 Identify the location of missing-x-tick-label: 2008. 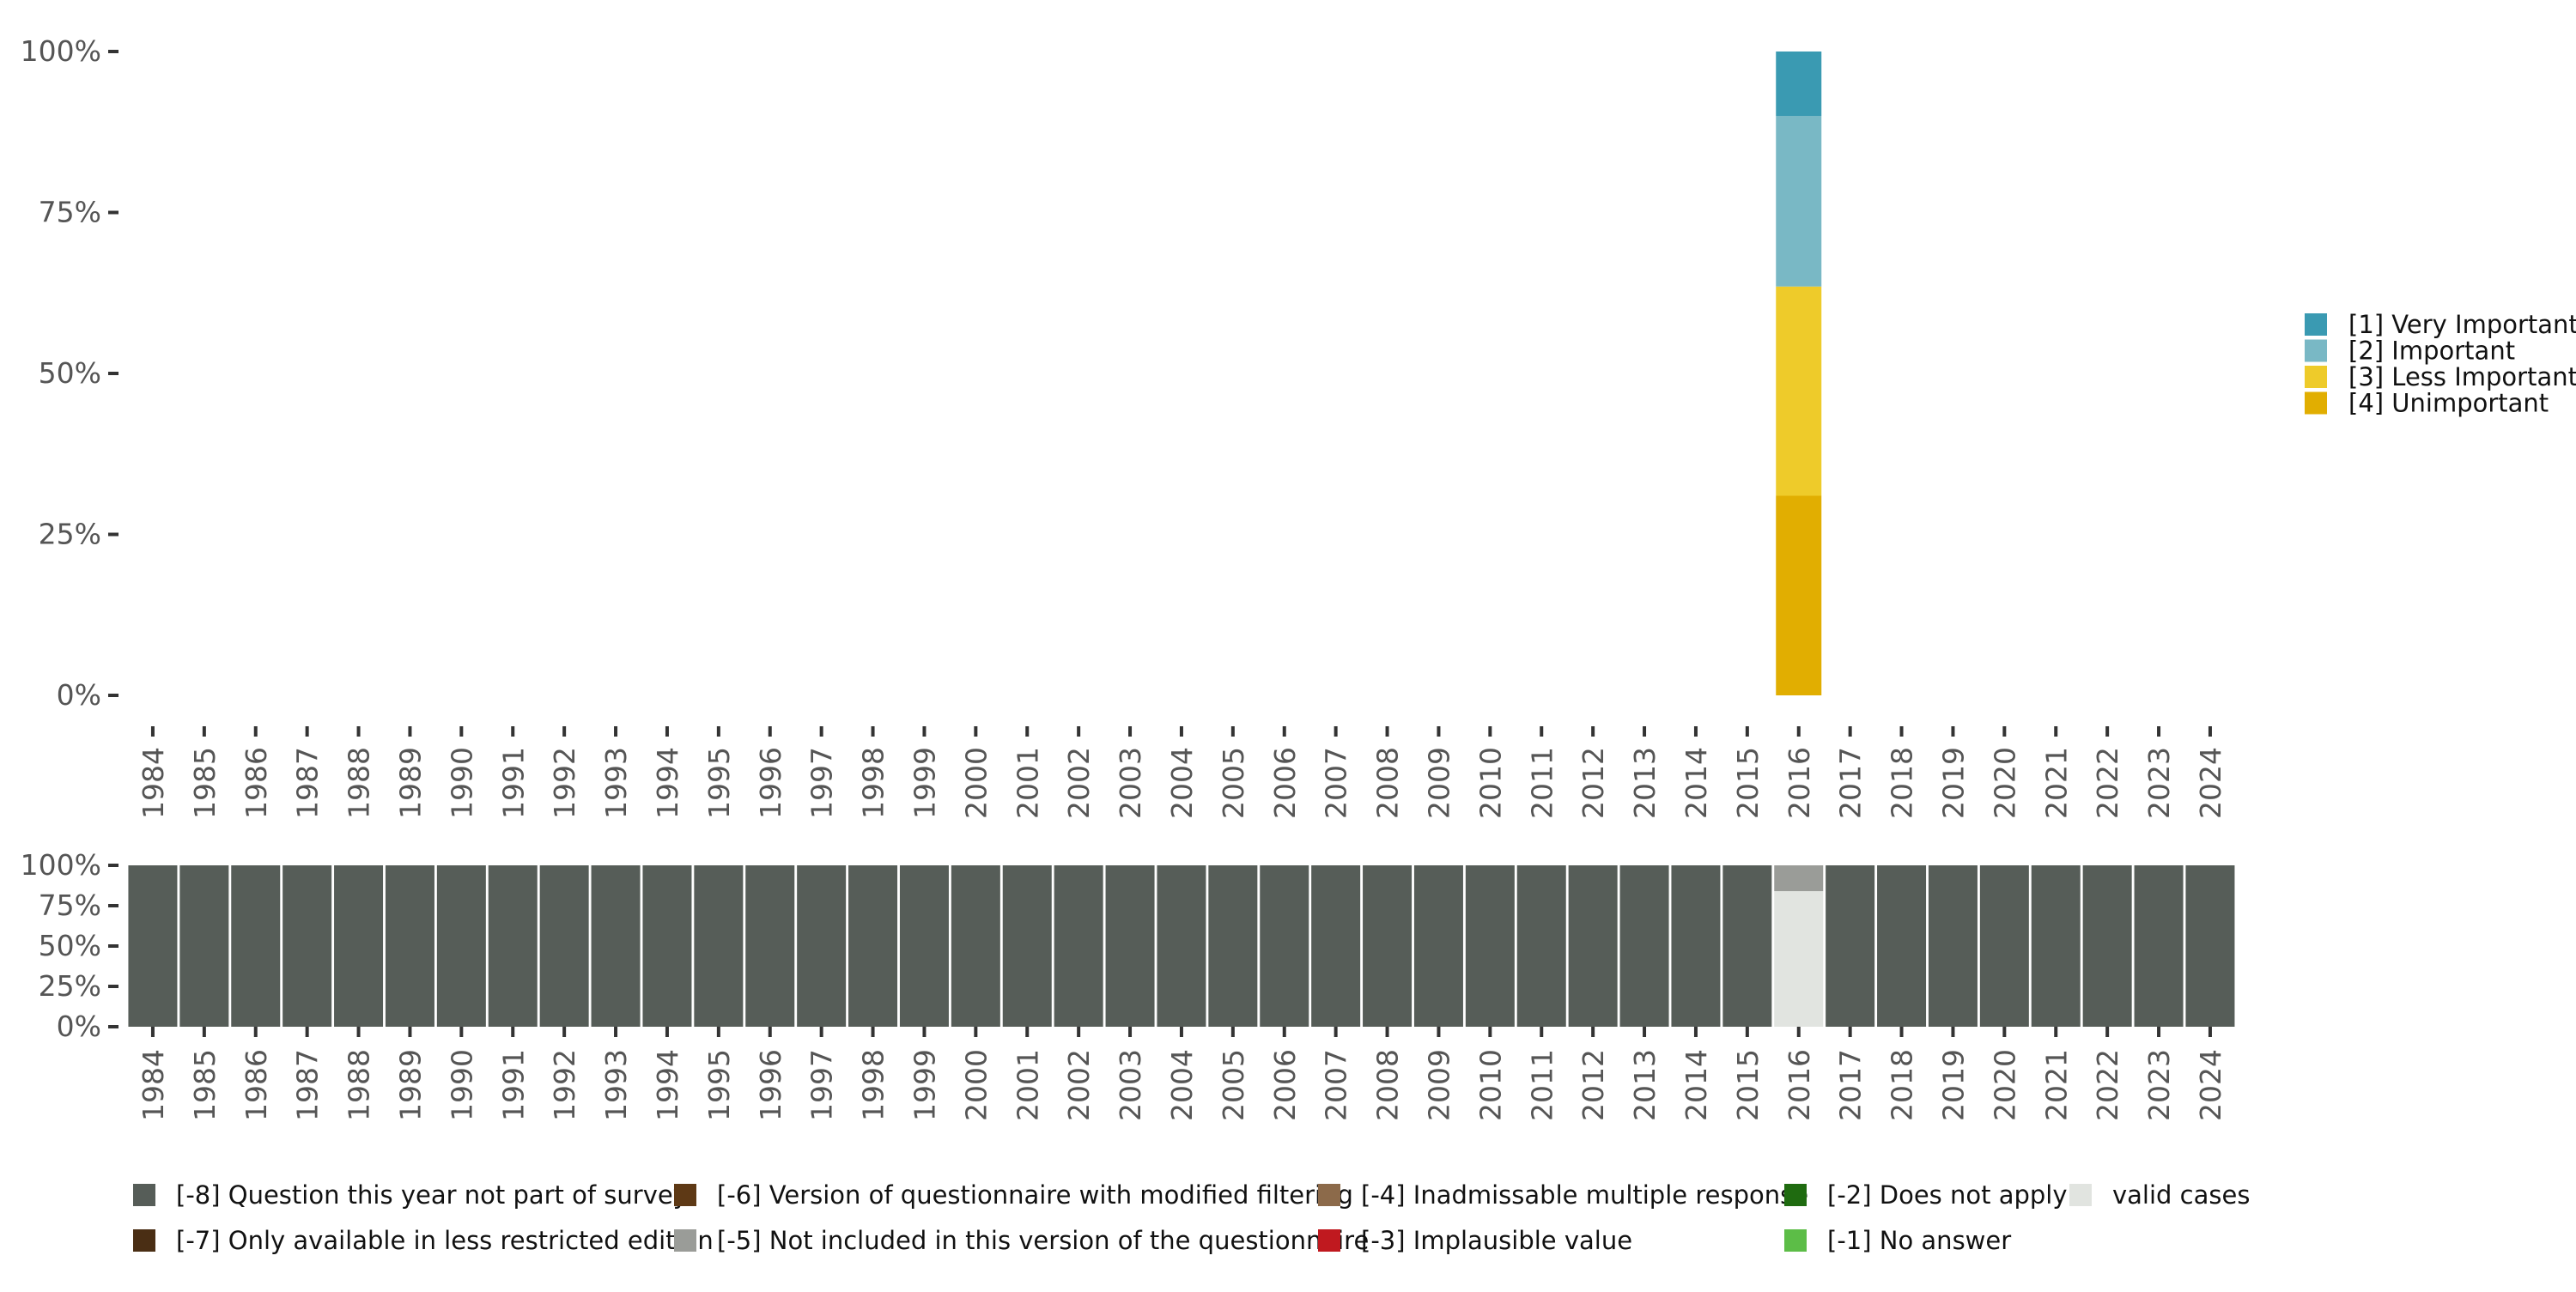
(1388, 1085).